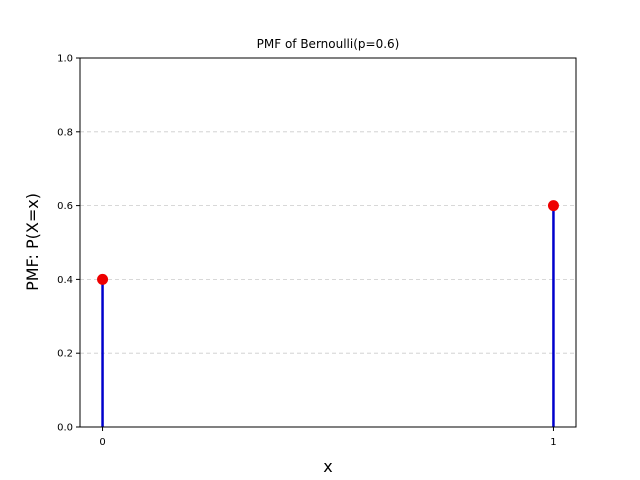  What do you see at coordinates (553, 442) in the screenshot?
I see `x-tick-label: 1` at bounding box center [553, 442].